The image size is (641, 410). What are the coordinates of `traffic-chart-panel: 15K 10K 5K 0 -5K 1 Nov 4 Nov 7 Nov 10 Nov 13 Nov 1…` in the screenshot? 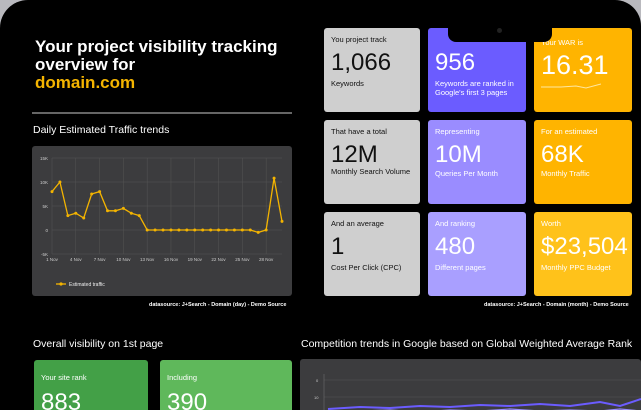 It's located at (162, 221).